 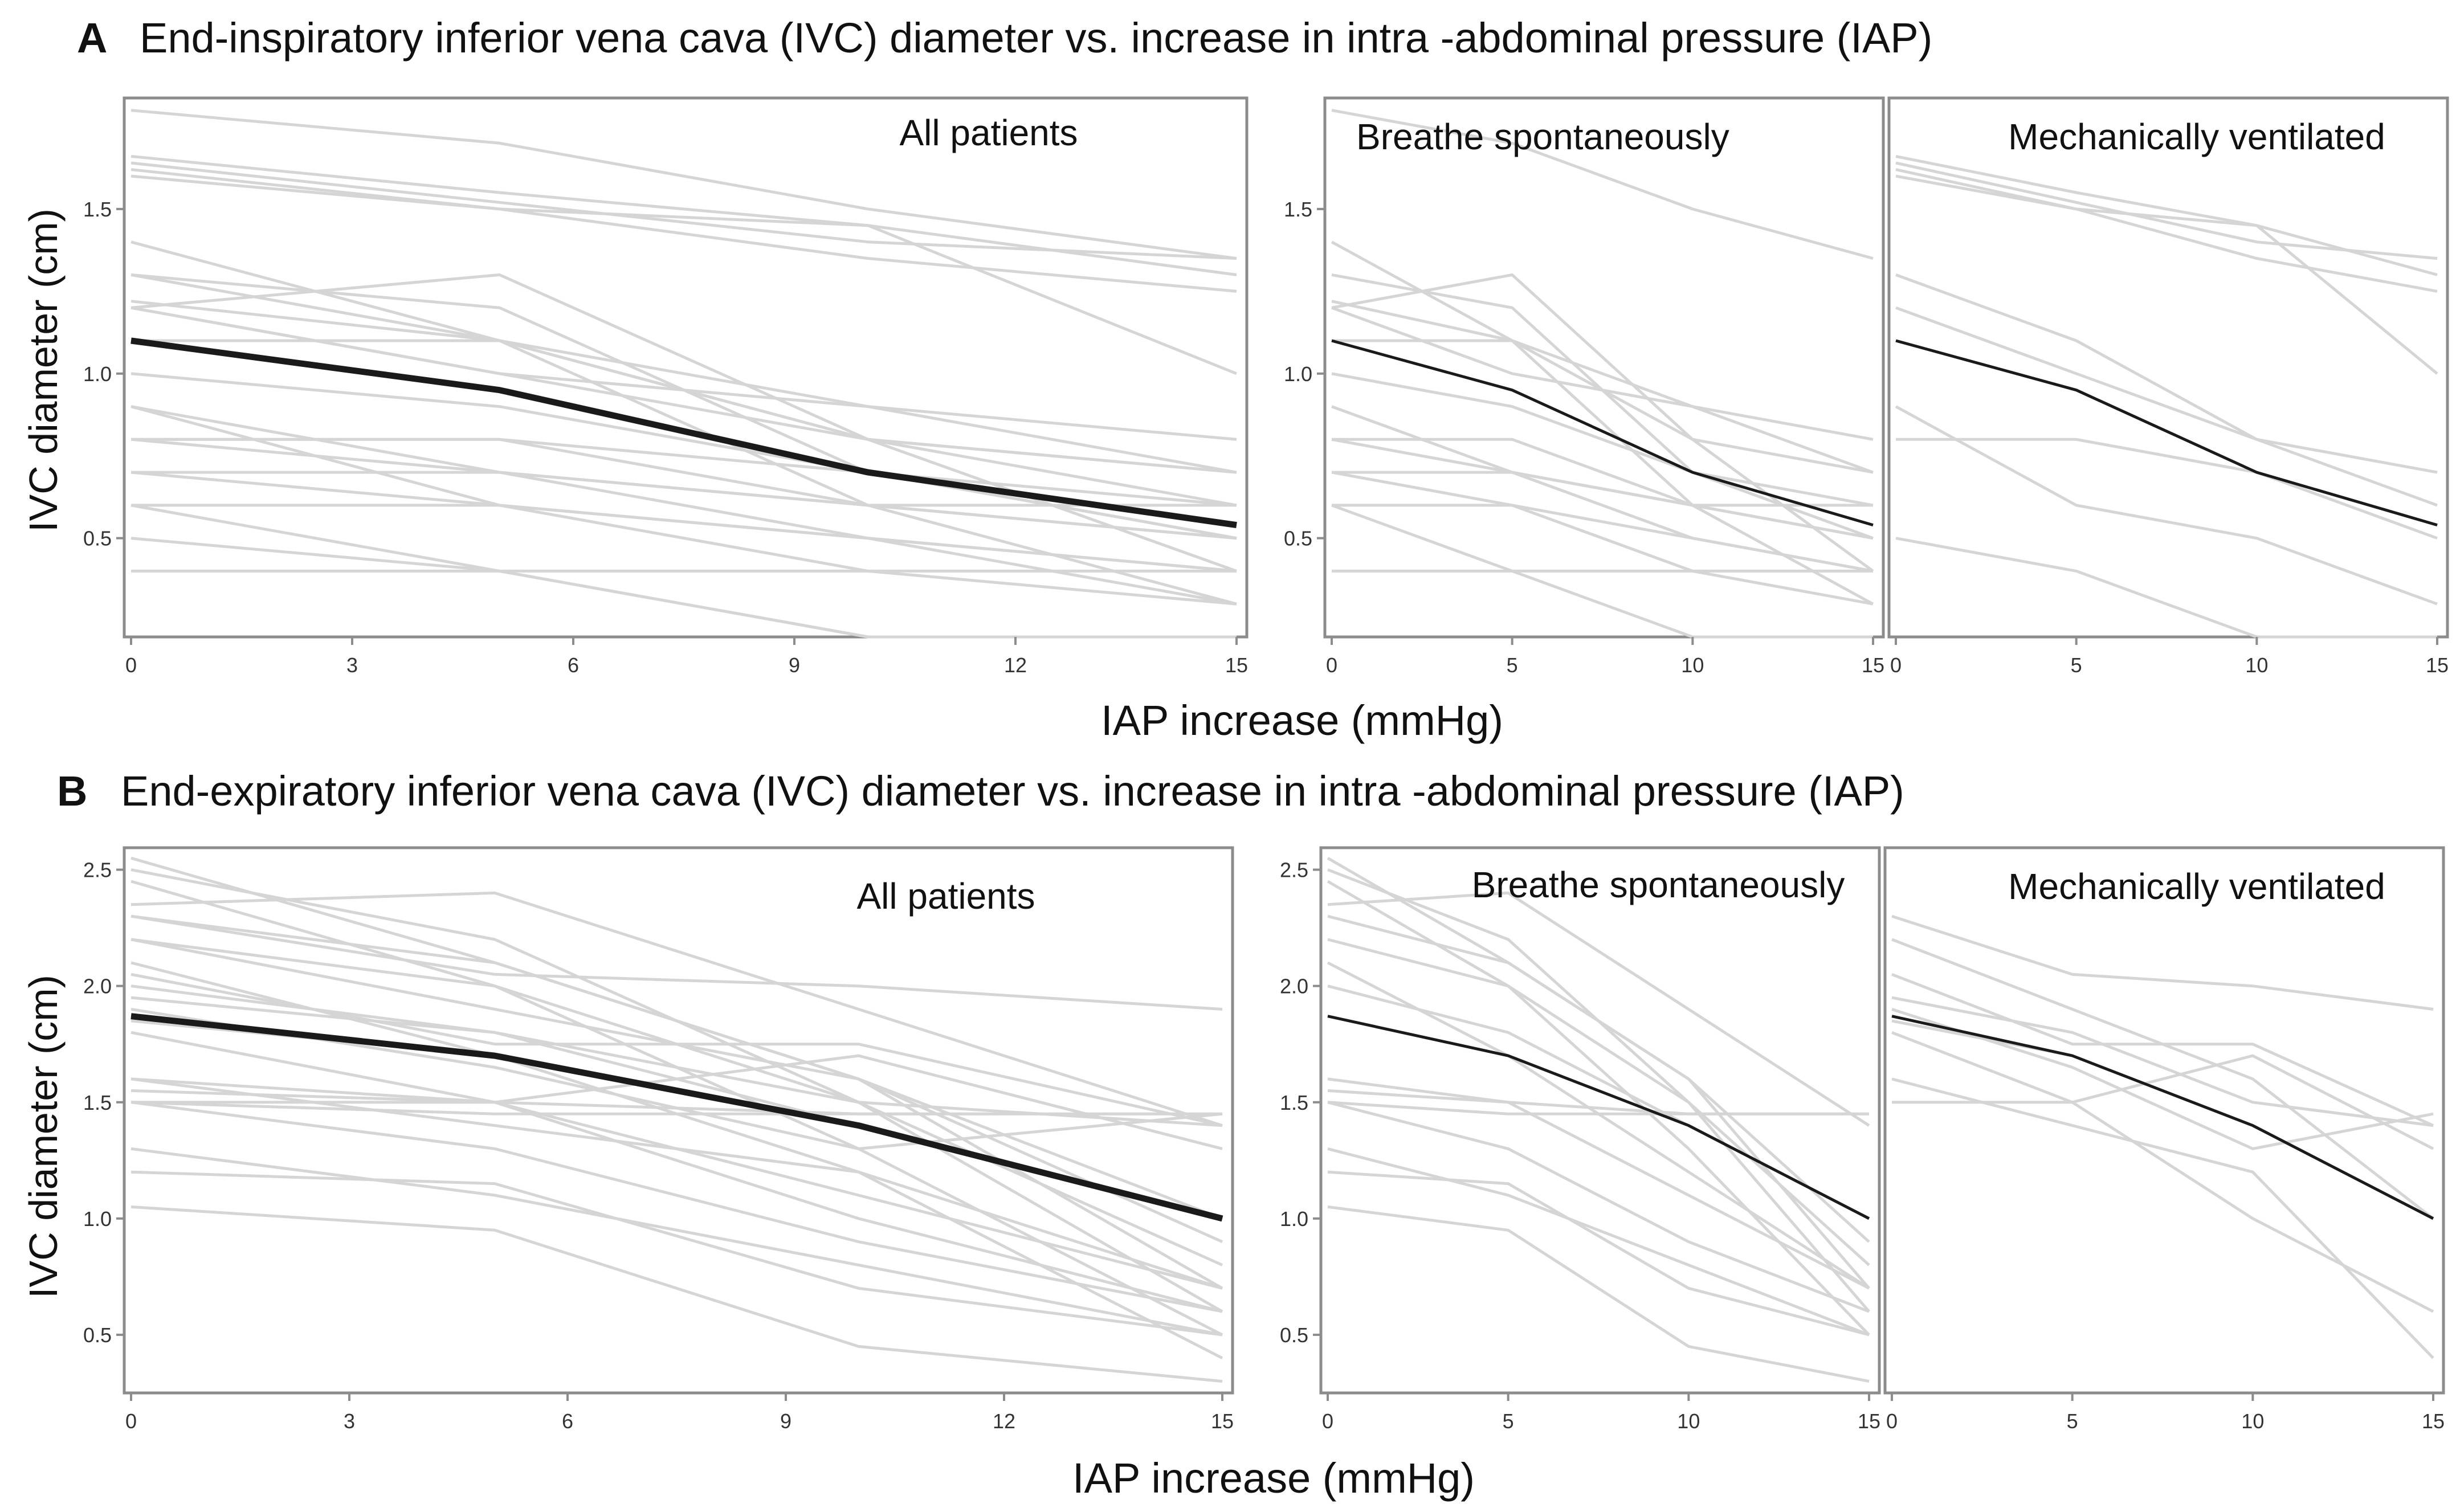 I want to click on y-tick-label: 1.5, so click(x=1298, y=209).